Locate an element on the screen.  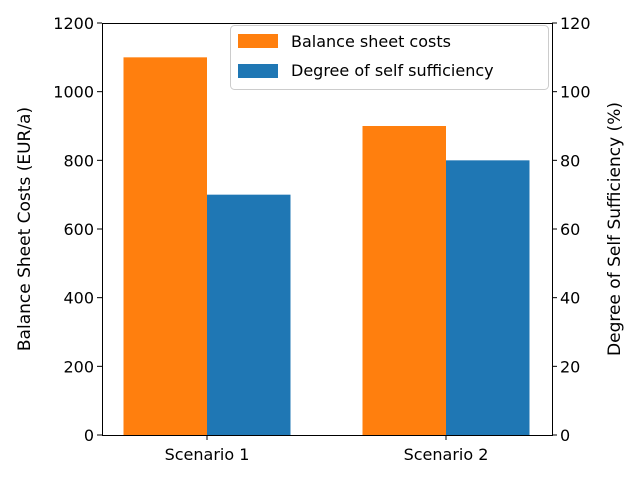
right-tick-label-40: 40 is located at coordinates (570, 298).